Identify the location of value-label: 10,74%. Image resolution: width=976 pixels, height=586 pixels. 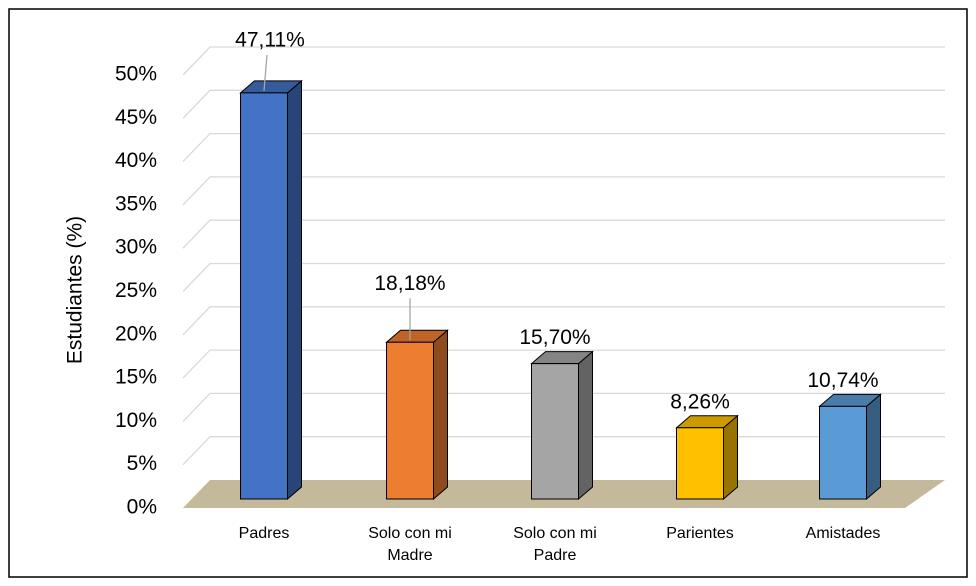
(842, 380).